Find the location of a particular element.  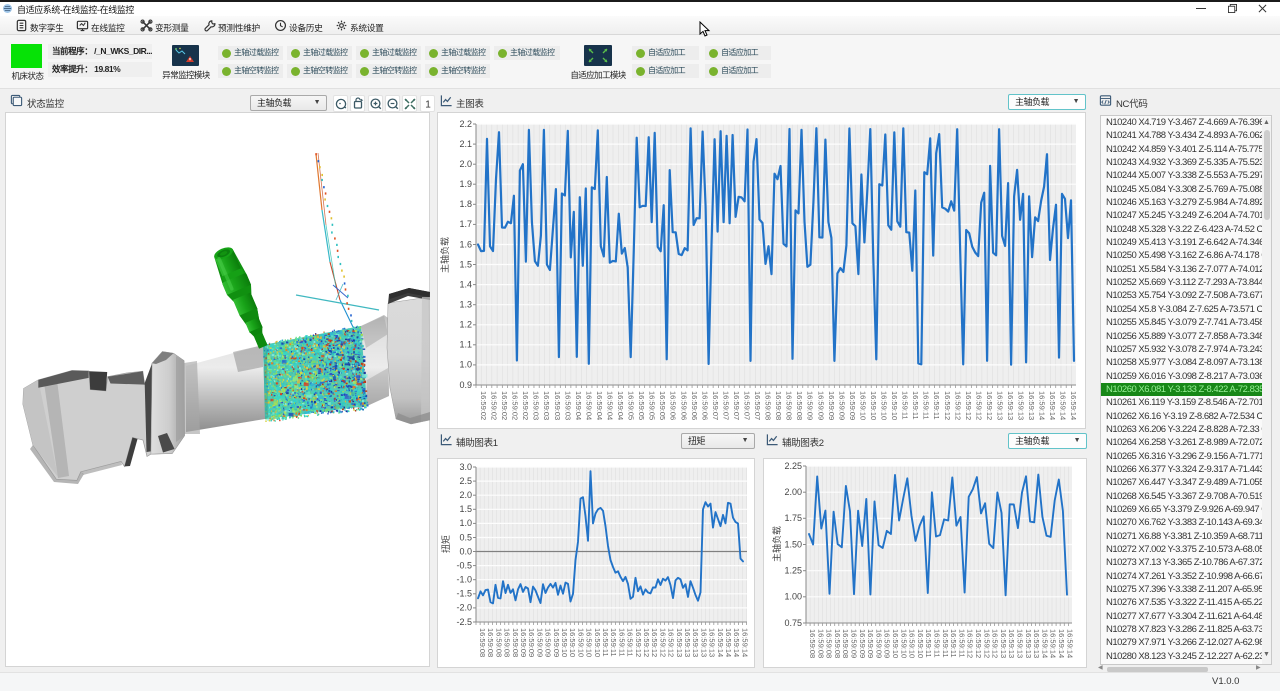

svg-text: 0.0 is located at coordinates (465, 551).